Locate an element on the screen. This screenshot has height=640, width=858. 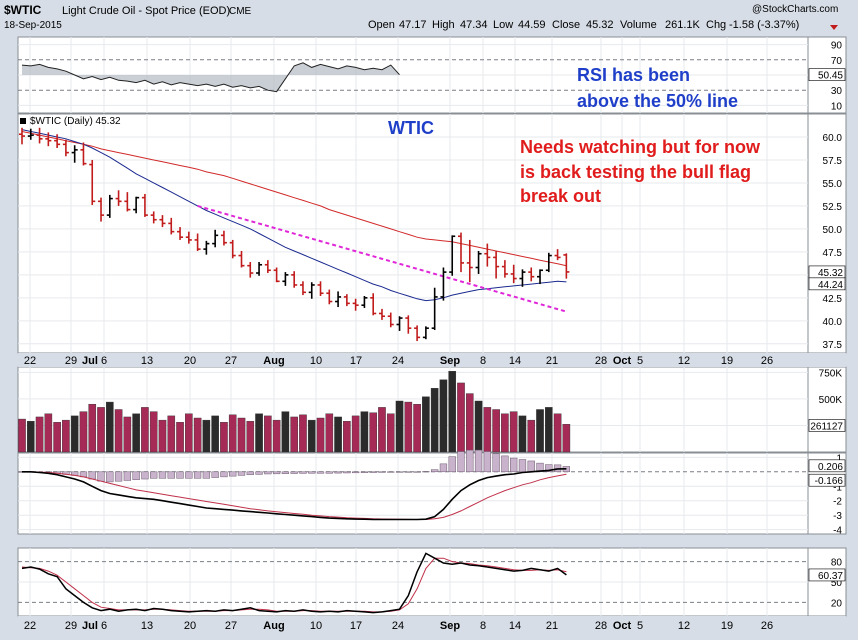
panel-macd is located at coordinates (413, 493).